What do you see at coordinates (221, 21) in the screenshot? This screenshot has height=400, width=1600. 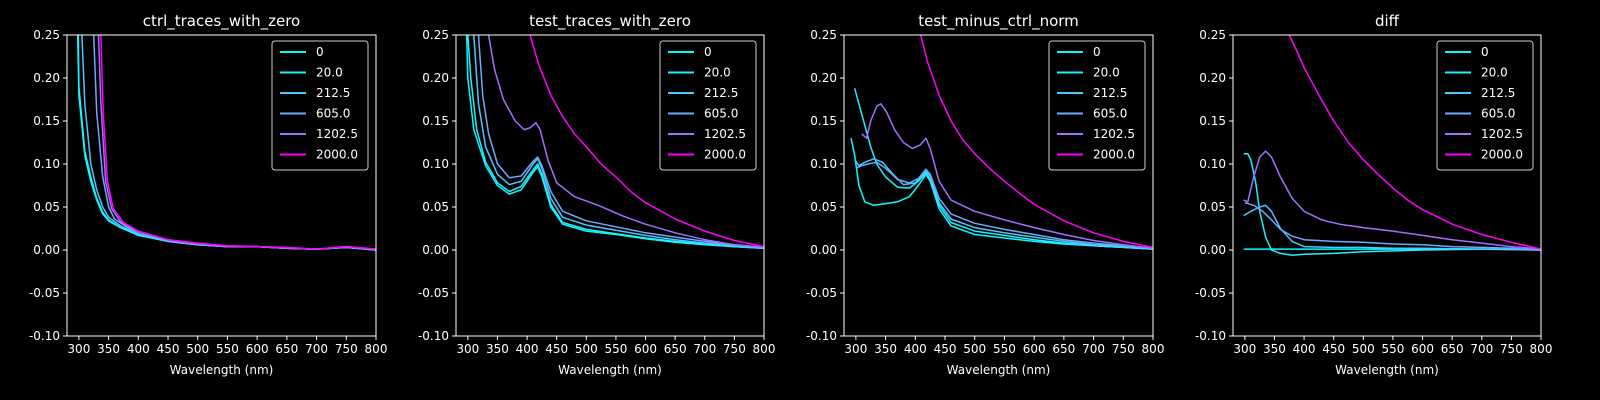 I see `chart-title: ctrl_traces_with_zero` at bounding box center [221, 21].